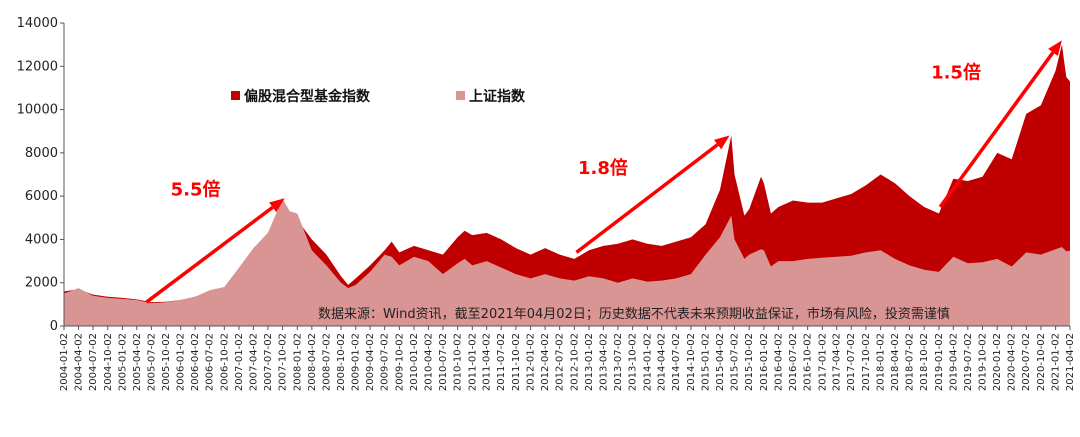  Describe the element at coordinates (54, 326) in the screenshot. I see `y-tick-label: 0` at that location.